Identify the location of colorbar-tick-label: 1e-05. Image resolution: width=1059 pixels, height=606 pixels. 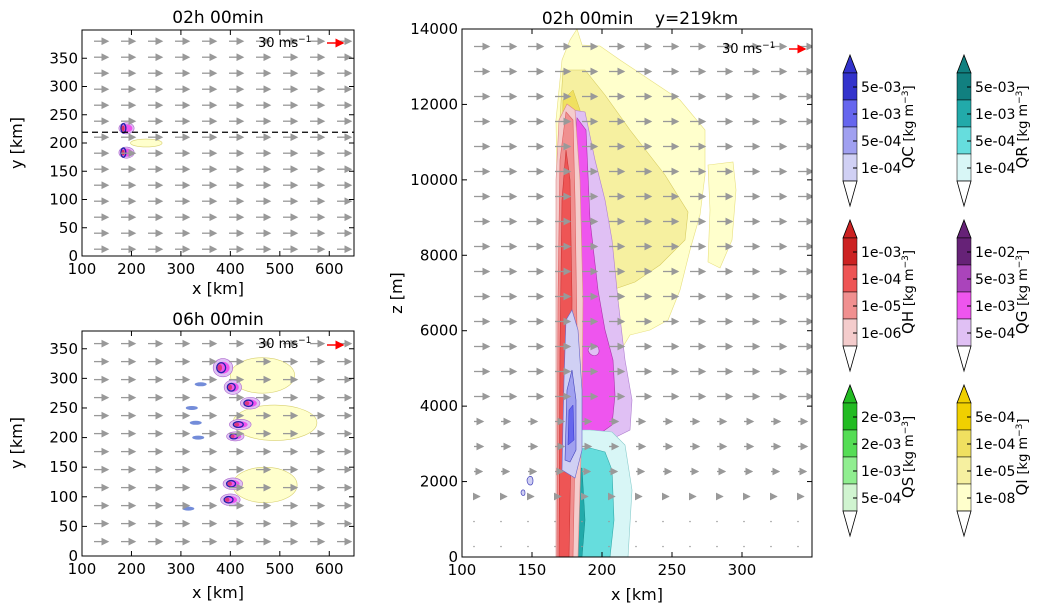
(995, 472).